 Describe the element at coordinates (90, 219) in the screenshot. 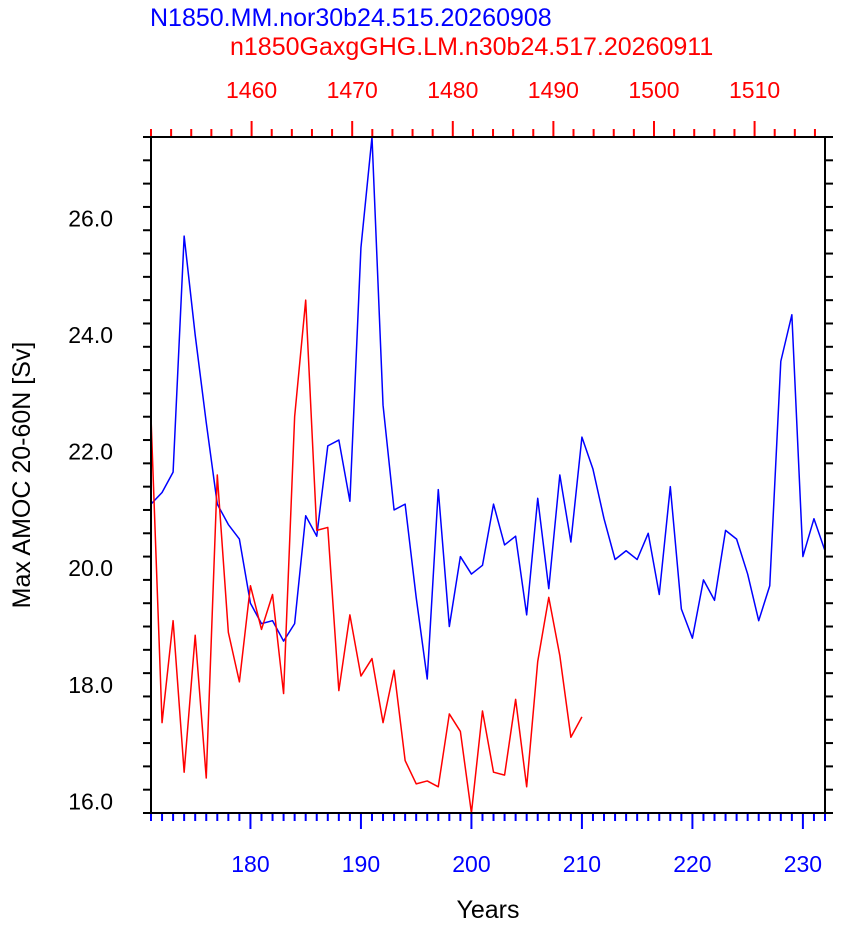

I see `y-tick-label: 26.0` at that location.